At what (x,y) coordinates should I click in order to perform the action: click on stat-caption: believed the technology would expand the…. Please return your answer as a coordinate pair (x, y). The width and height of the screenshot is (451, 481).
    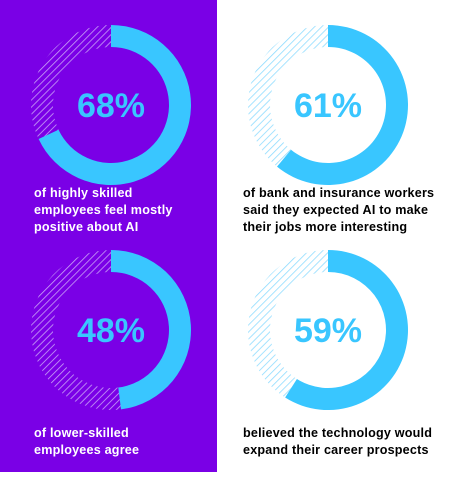
    Looking at the image, I should click on (338, 441).